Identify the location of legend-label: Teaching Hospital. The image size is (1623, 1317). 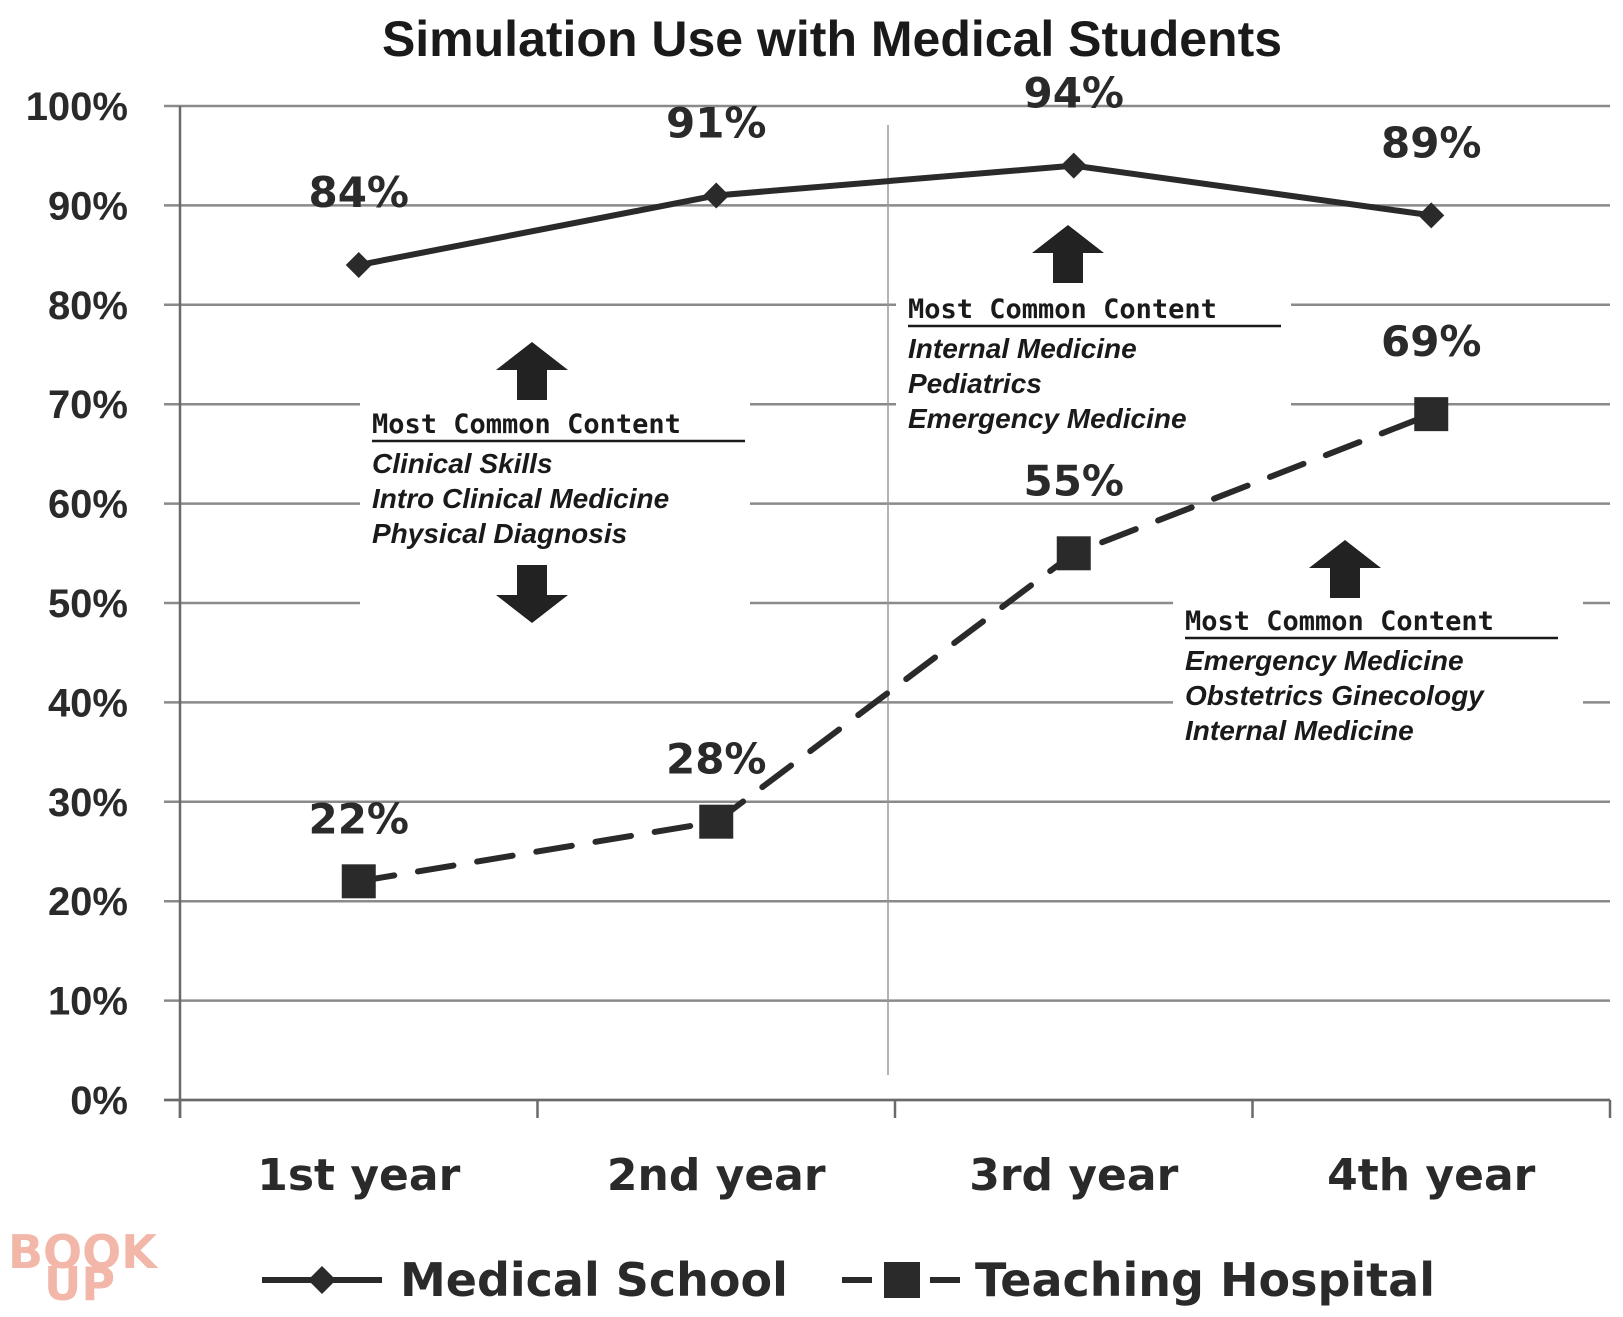
(1205, 1280).